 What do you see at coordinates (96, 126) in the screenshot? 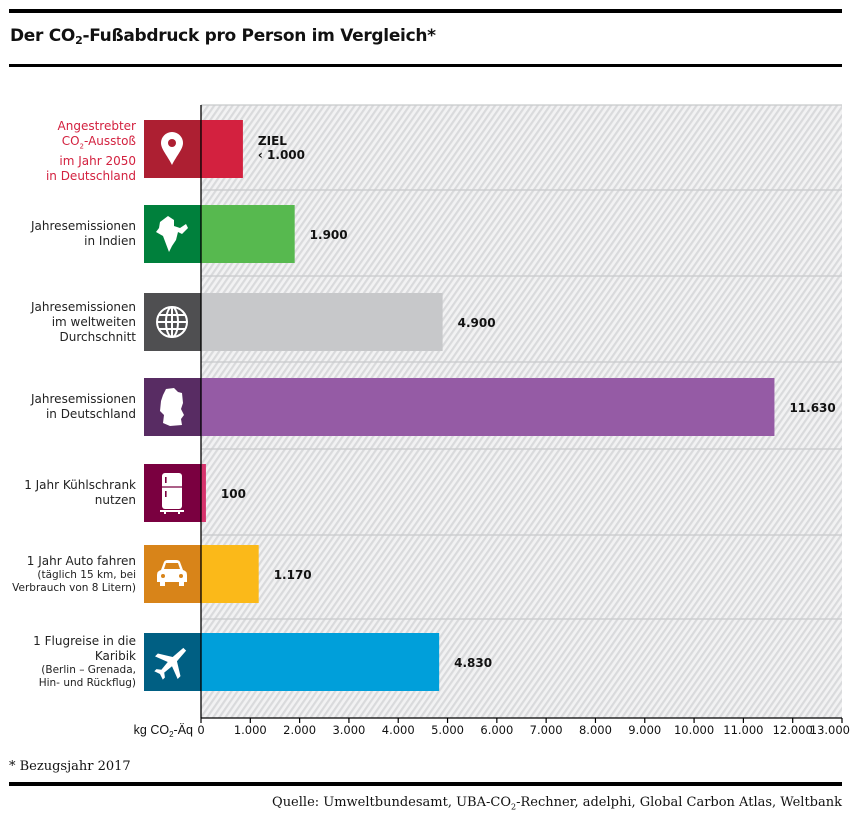
I see `category-label-line: Angestrebter` at bounding box center [96, 126].